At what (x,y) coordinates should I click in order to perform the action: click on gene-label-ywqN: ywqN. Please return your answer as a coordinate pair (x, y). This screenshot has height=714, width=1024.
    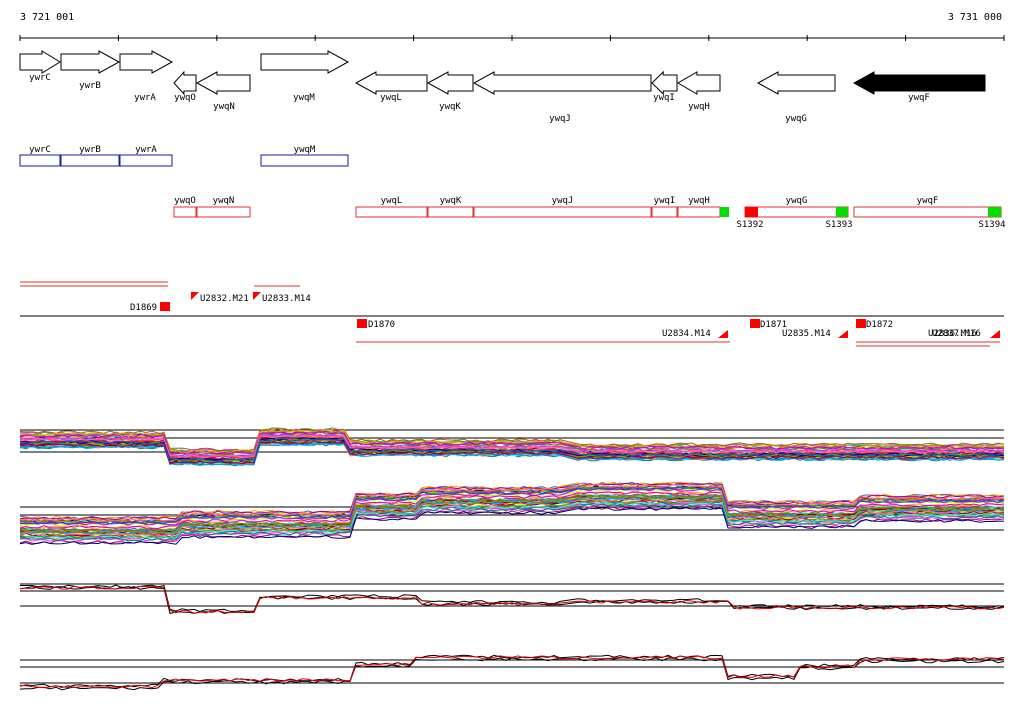
    Looking at the image, I should click on (224, 107).